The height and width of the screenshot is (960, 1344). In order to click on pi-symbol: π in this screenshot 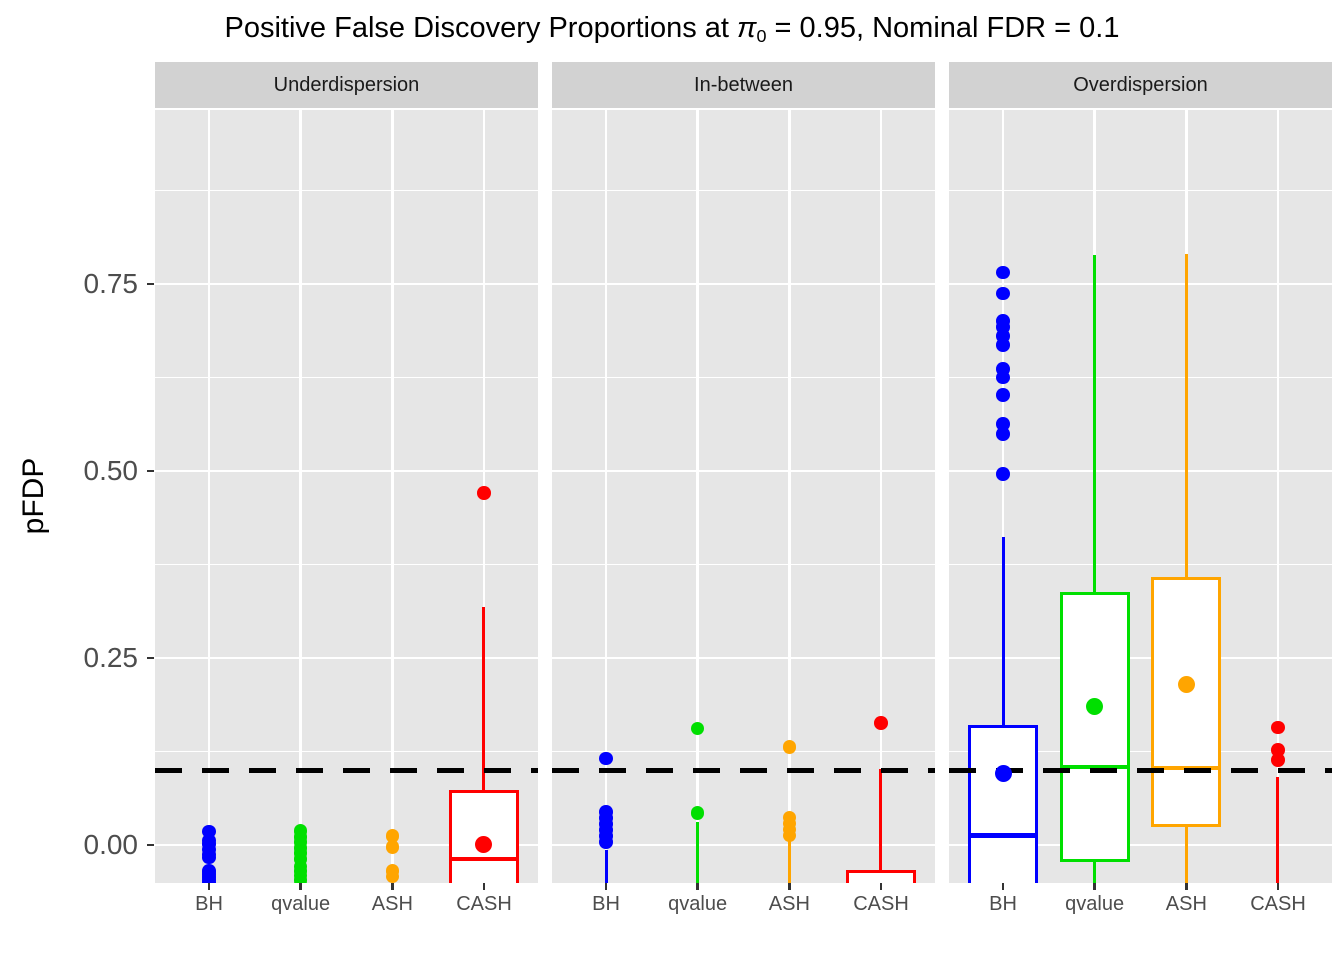, I will do `click(747, 28)`.